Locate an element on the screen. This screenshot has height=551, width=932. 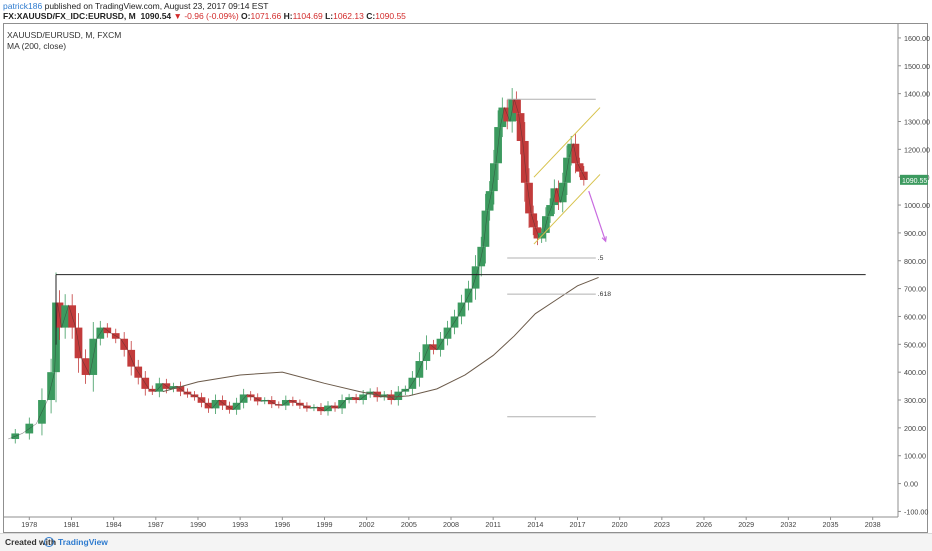
high-label: H: is located at coordinates (288, 16).